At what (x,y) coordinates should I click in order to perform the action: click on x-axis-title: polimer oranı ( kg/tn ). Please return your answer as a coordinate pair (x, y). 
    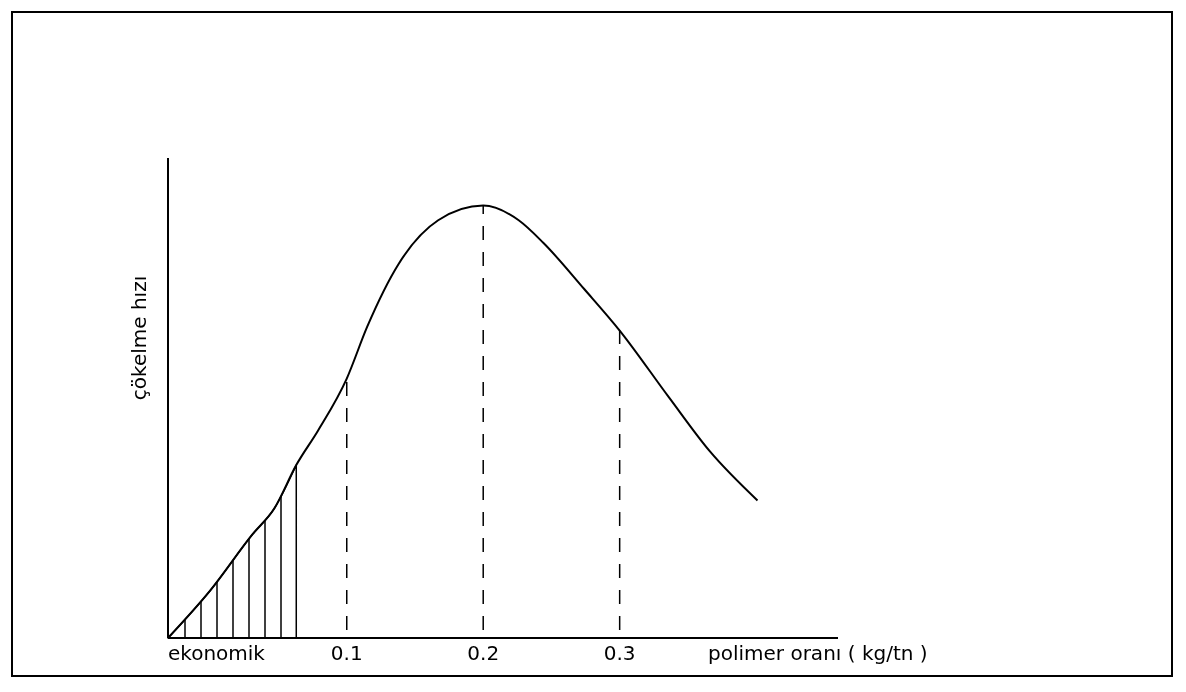
    Looking at the image, I should click on (818, 653).